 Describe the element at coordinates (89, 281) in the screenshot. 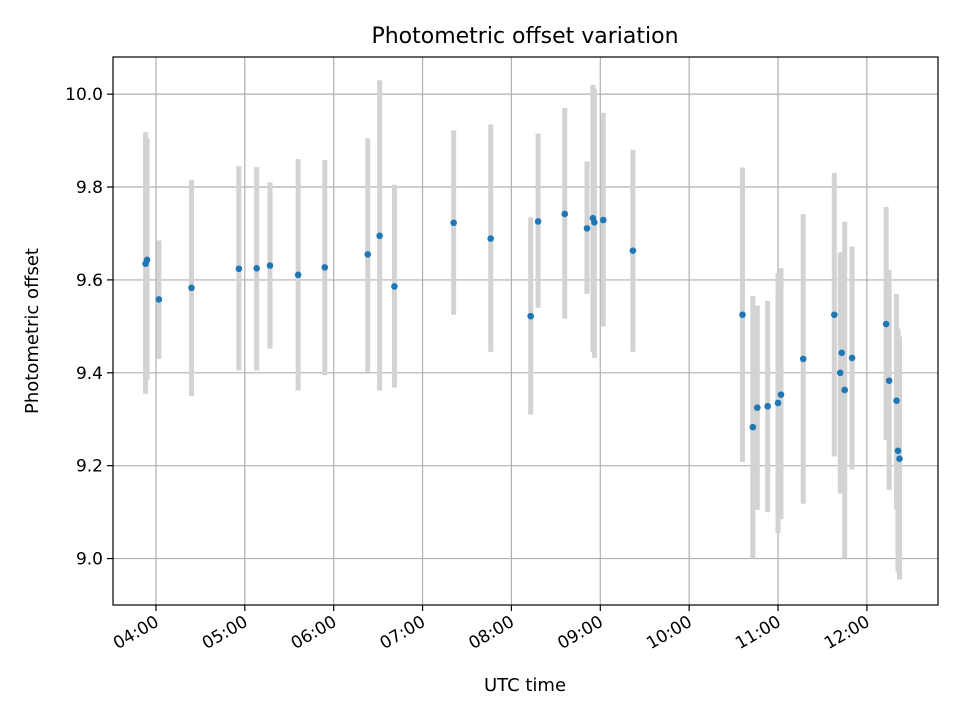

I see `y-tick-label: 9.6` at that location.